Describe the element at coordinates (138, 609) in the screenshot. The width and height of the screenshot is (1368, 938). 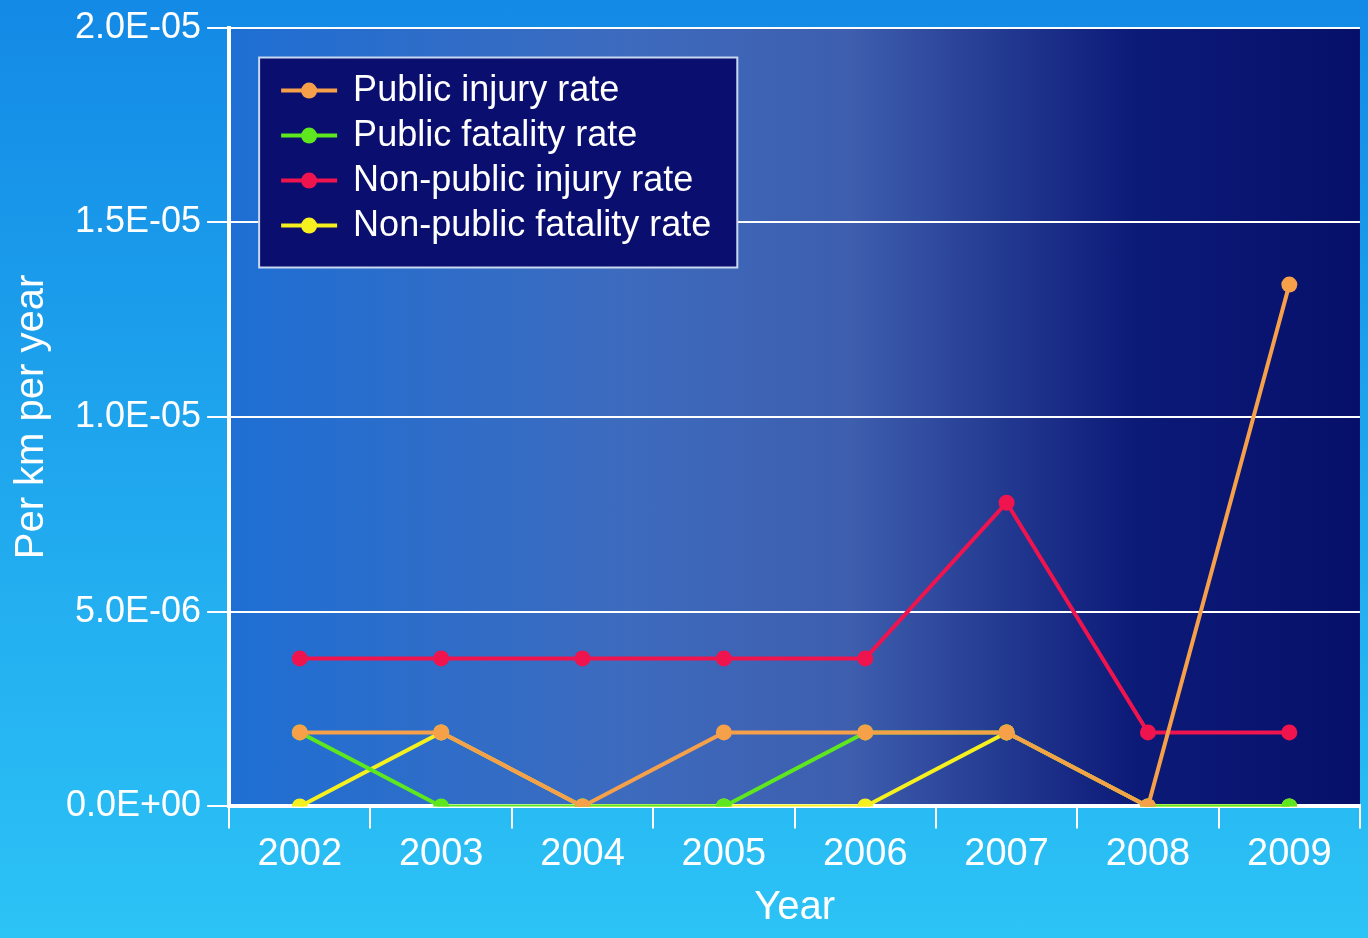
I see `y-tick-label: 5.0E-06` at that location.